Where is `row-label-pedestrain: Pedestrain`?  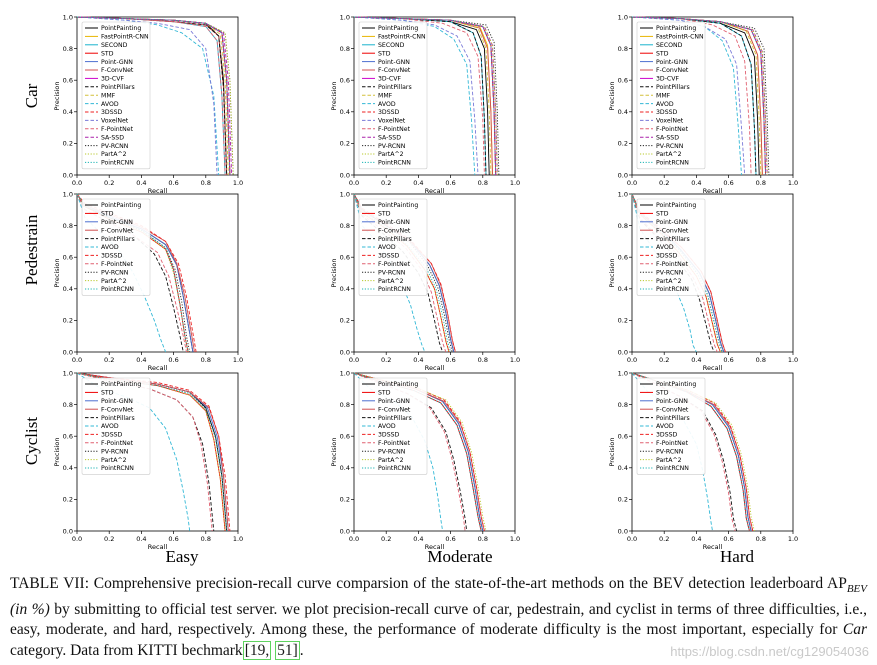 row-label-pedestrain: Pedestrain is located at coordinates (31, 249).